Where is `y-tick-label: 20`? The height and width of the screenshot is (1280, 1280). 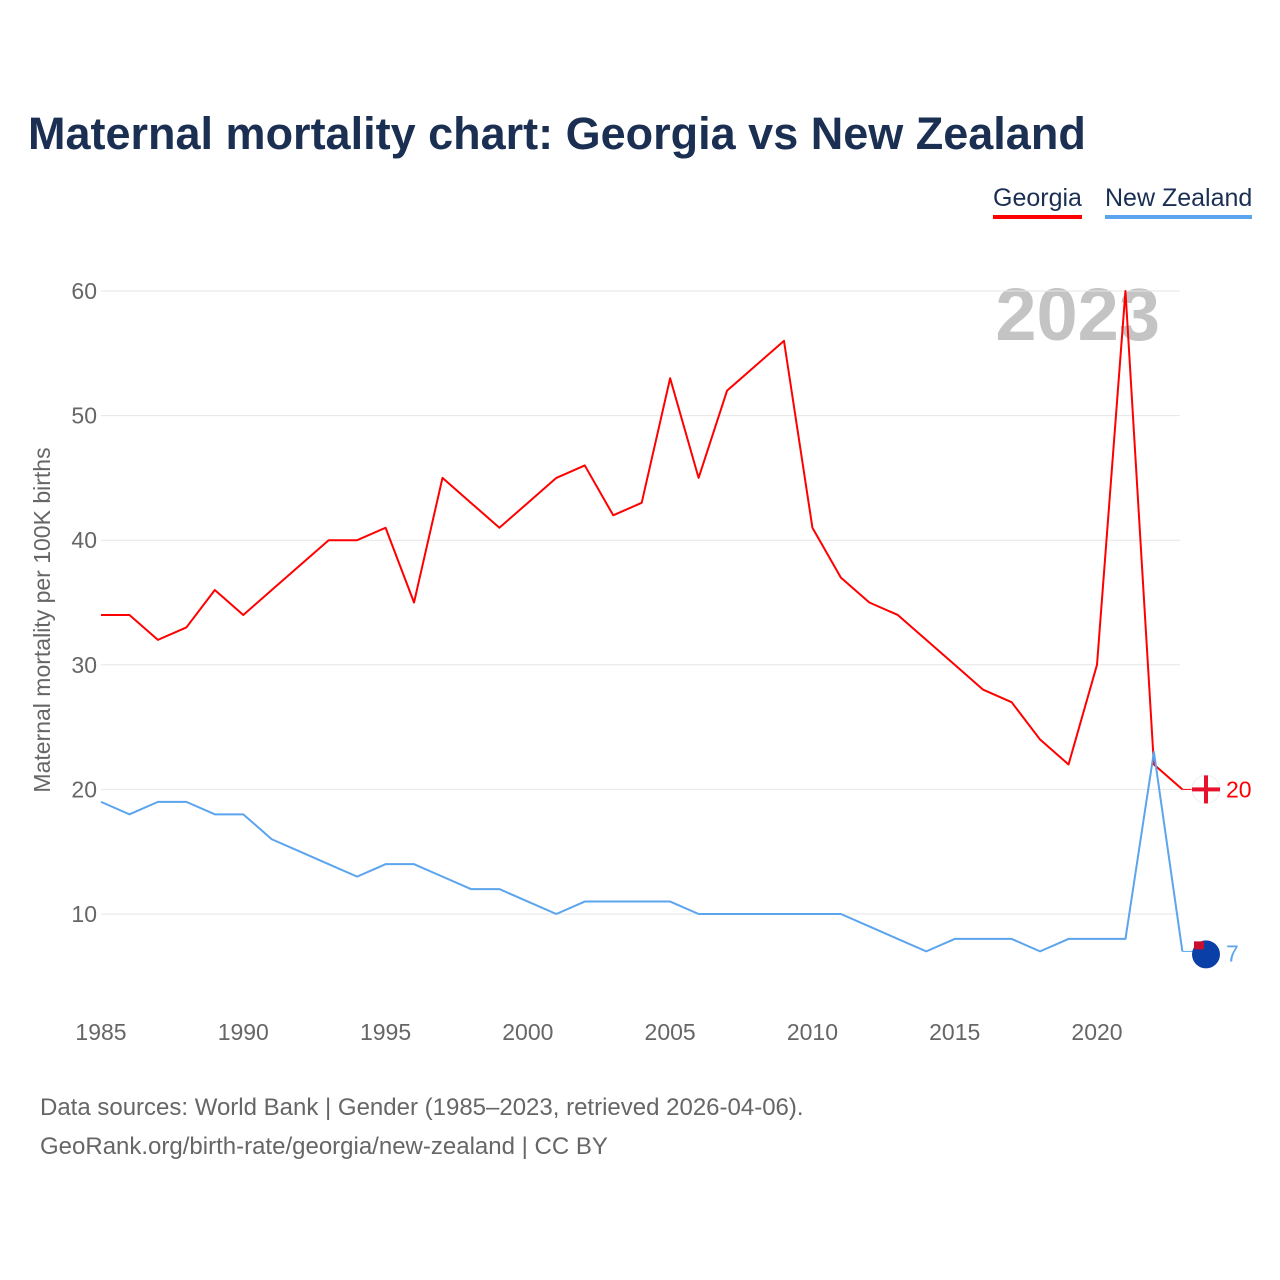 y-tick-label: 20 is located at coordinates (84, 789).